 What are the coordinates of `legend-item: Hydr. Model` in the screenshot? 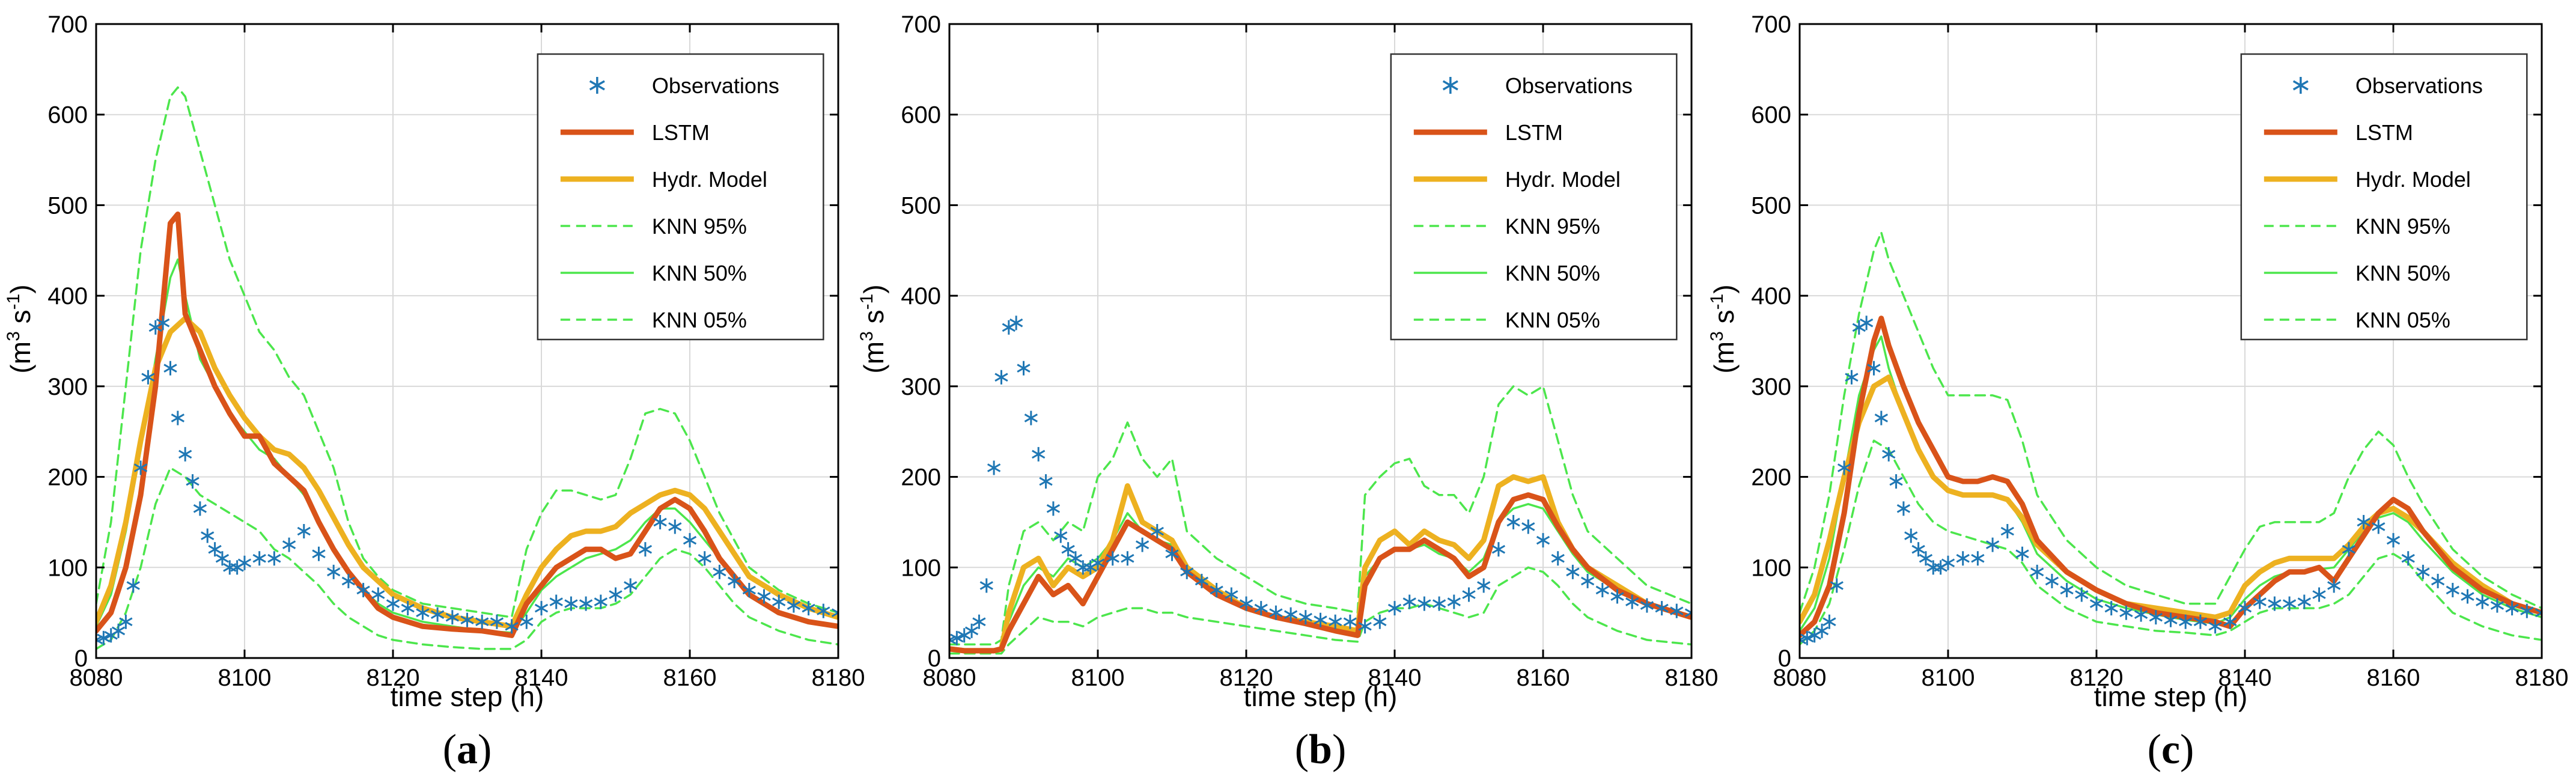 It's located at (1517, 179).